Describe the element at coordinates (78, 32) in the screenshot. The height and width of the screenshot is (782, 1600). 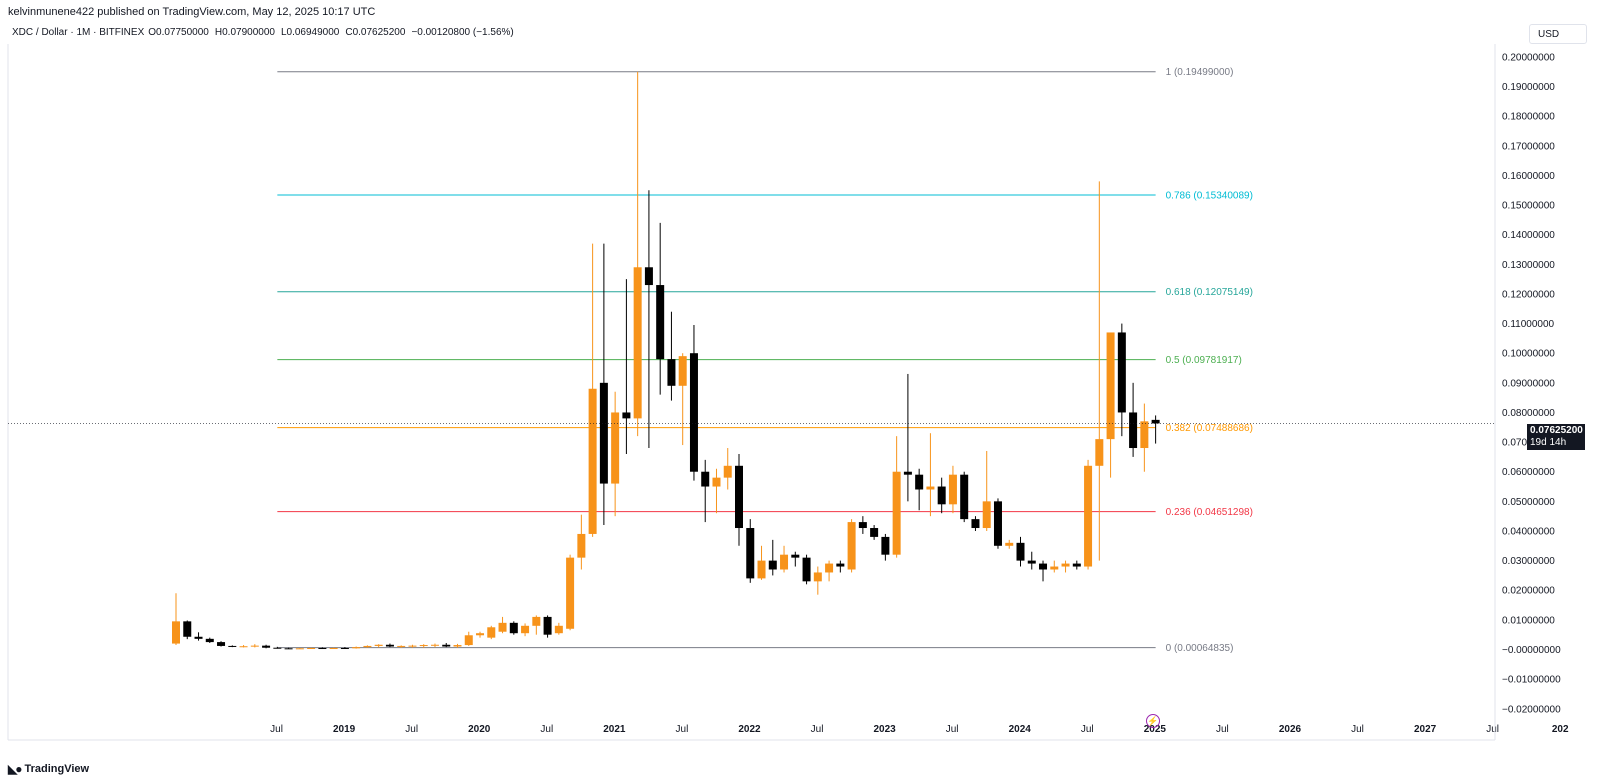
I see `symbol-title: XDC / Dollar · 1M · BITFINEX` at that location.